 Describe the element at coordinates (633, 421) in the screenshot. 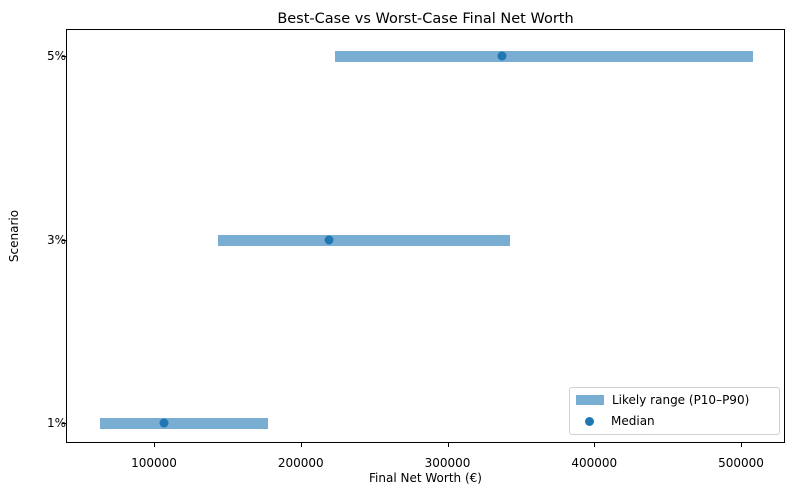

I see `legend-median-label: Median` at that location.